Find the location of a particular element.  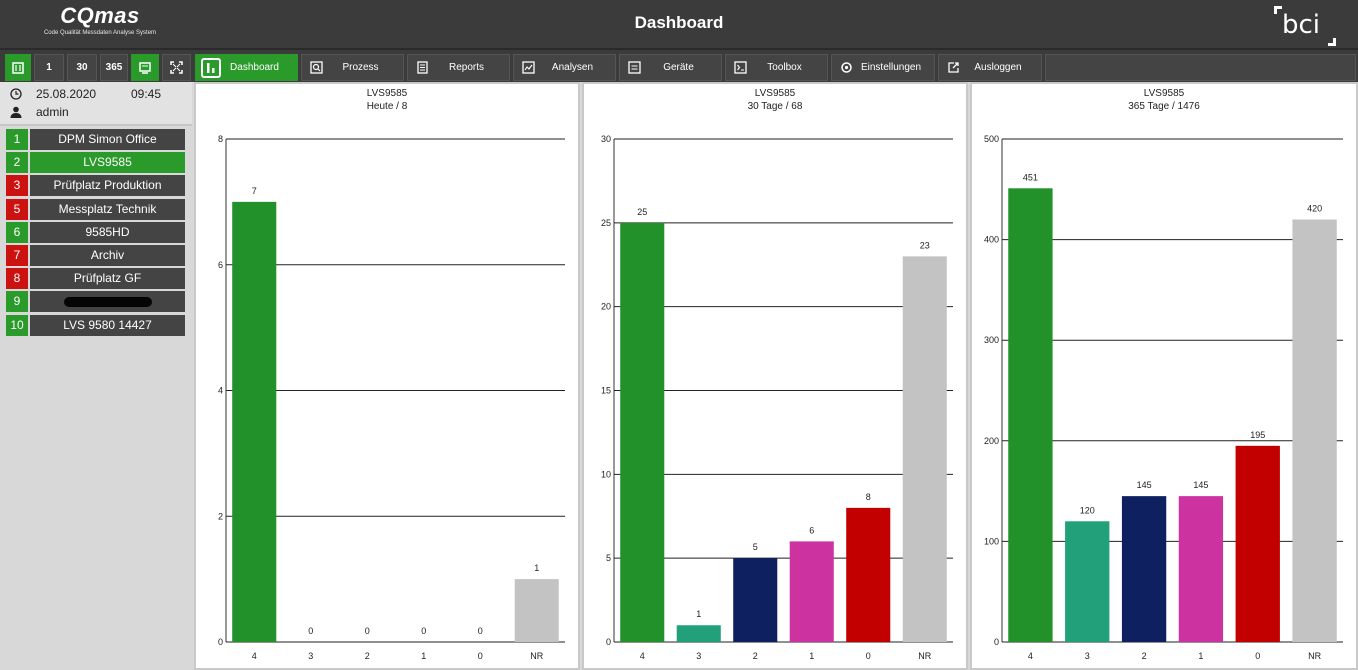

station-number: 8 is located at coordinates (17, 279).